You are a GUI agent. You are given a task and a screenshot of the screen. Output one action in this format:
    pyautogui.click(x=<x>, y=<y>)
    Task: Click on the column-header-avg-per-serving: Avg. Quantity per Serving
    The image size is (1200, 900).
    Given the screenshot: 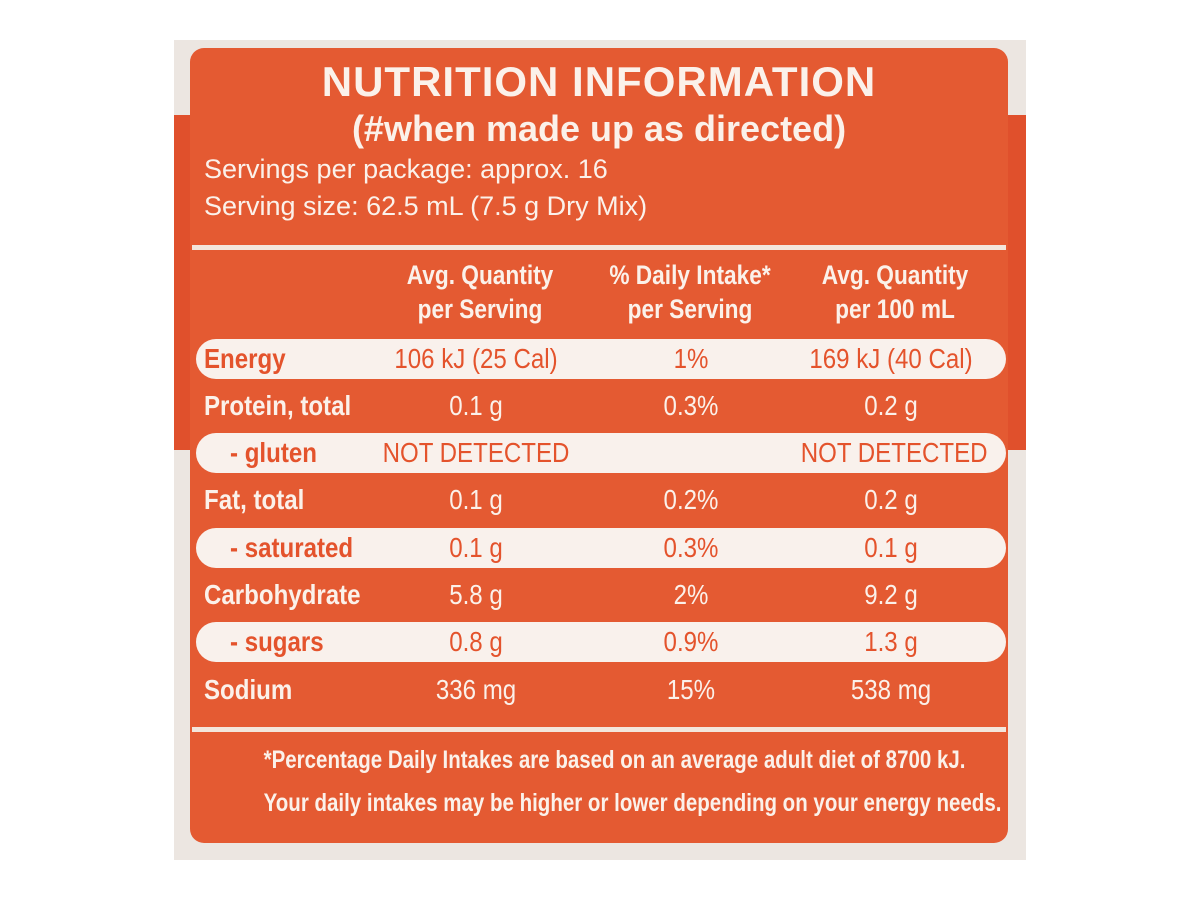 What is the action you would take?
    pyautogui.click(x=479, y=292)
    